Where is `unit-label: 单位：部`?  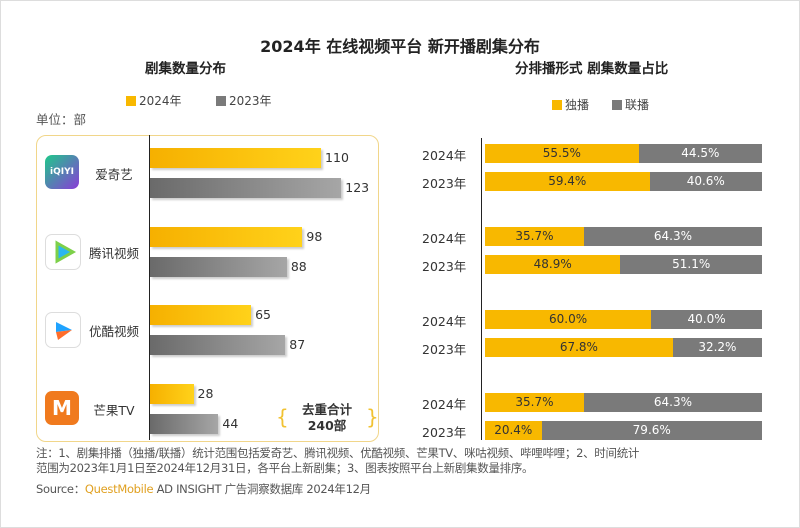 unit-label: 单位：部 is located at coordinates (61, 119).